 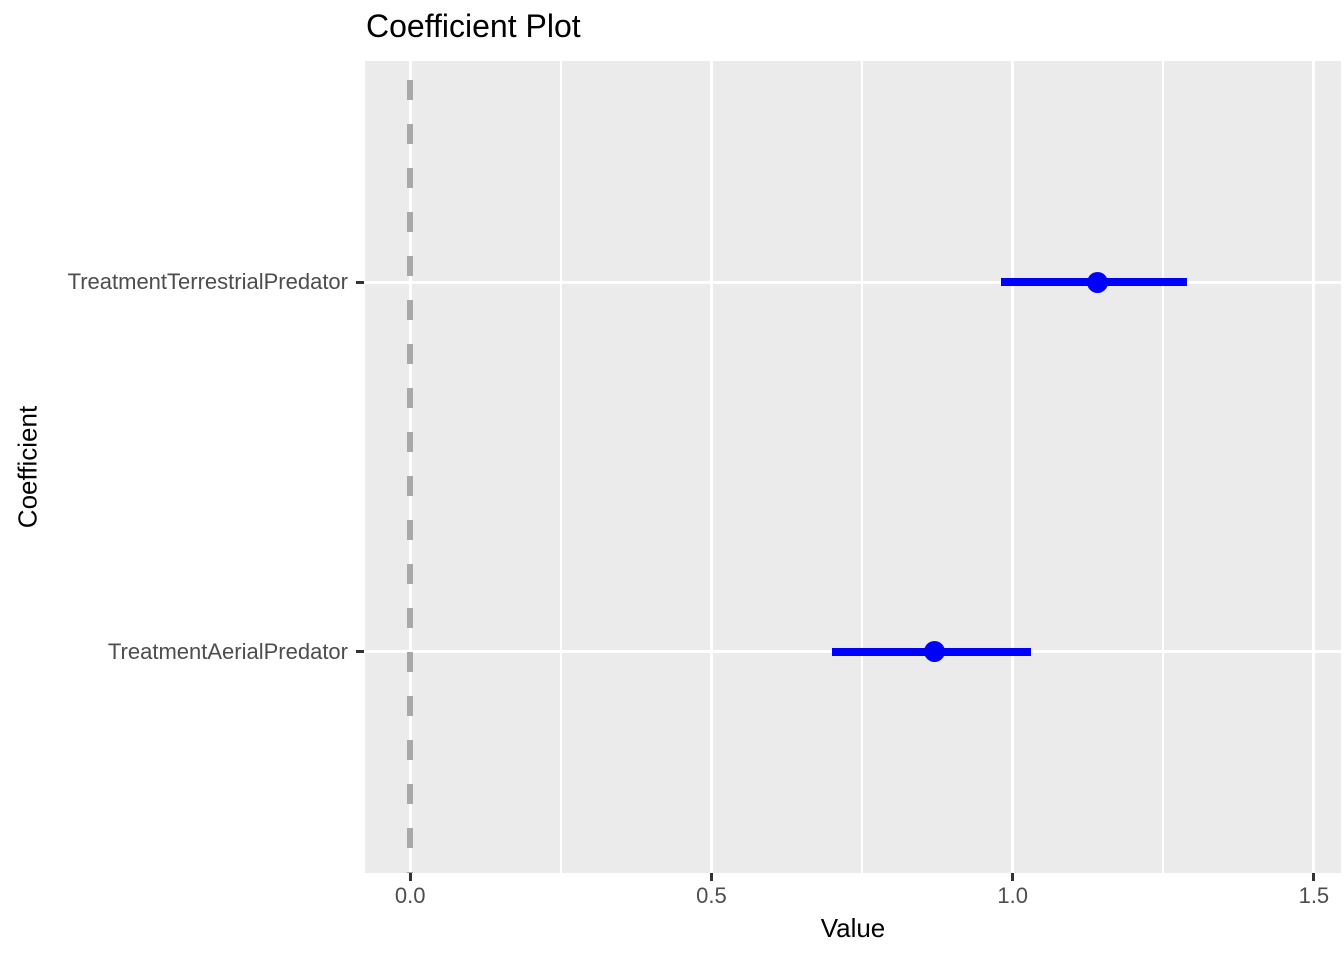 What do you see at coordinates (711, 895) in the screenshot?
I see `x-tick-label: 0.5` at bounding box center [711, 895].